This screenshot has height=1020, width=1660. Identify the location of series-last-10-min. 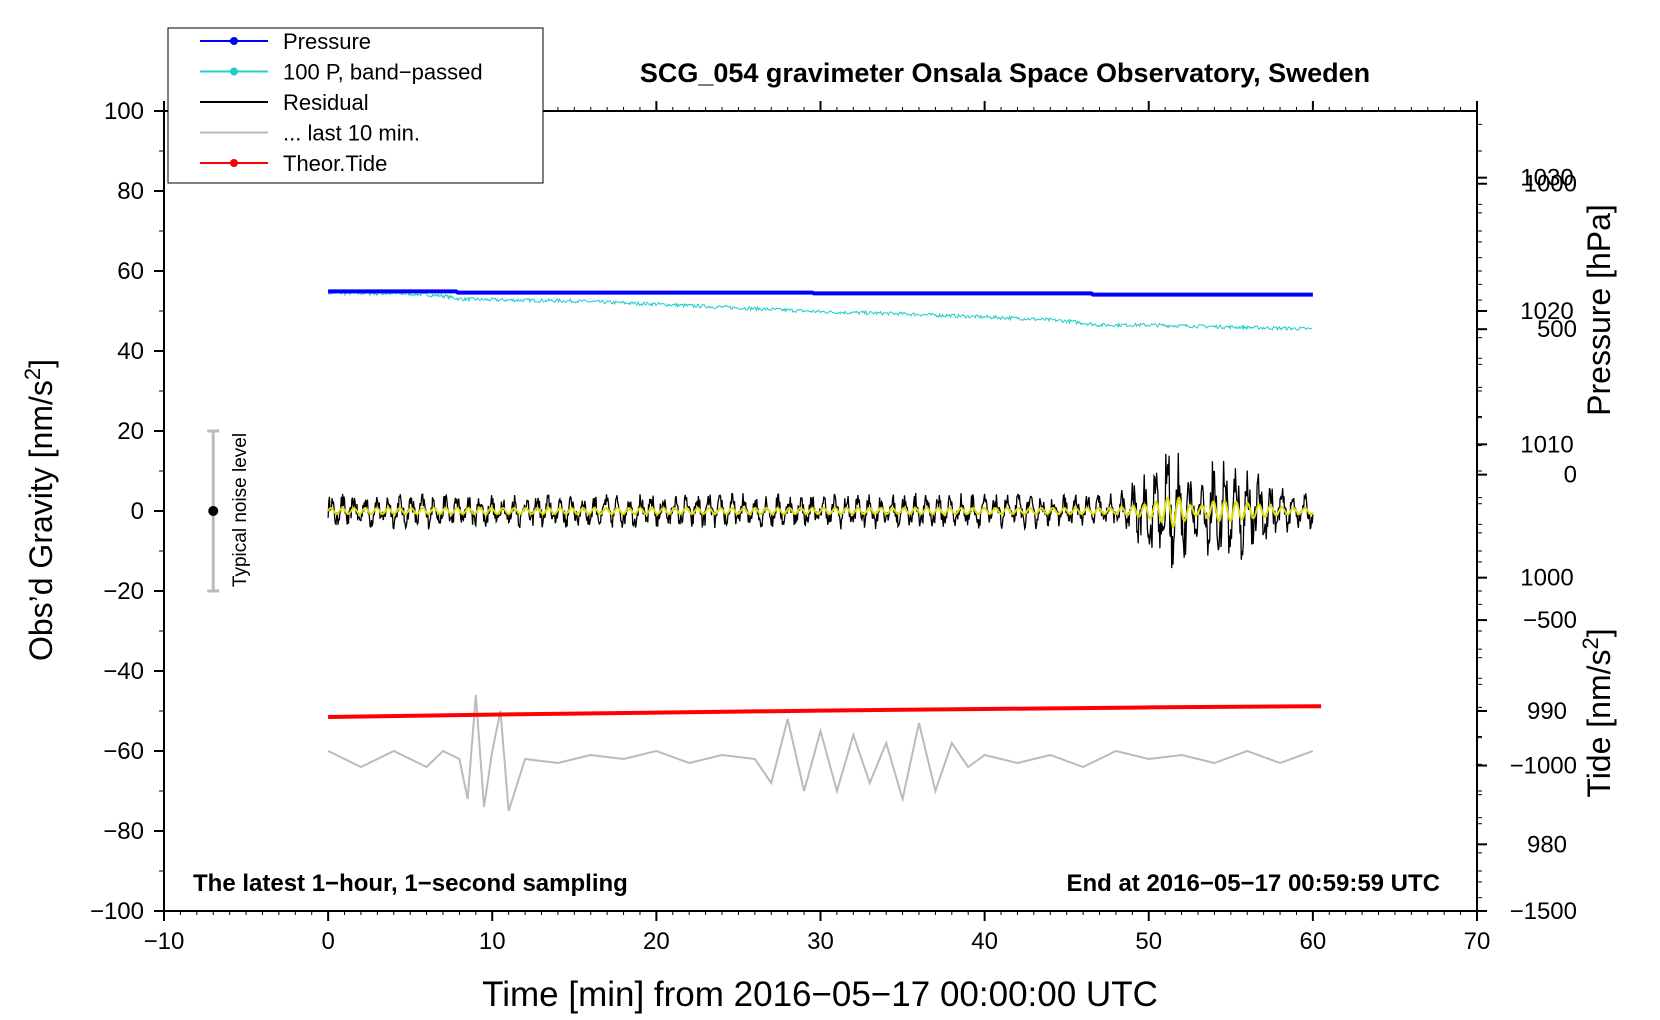
(820, 753).